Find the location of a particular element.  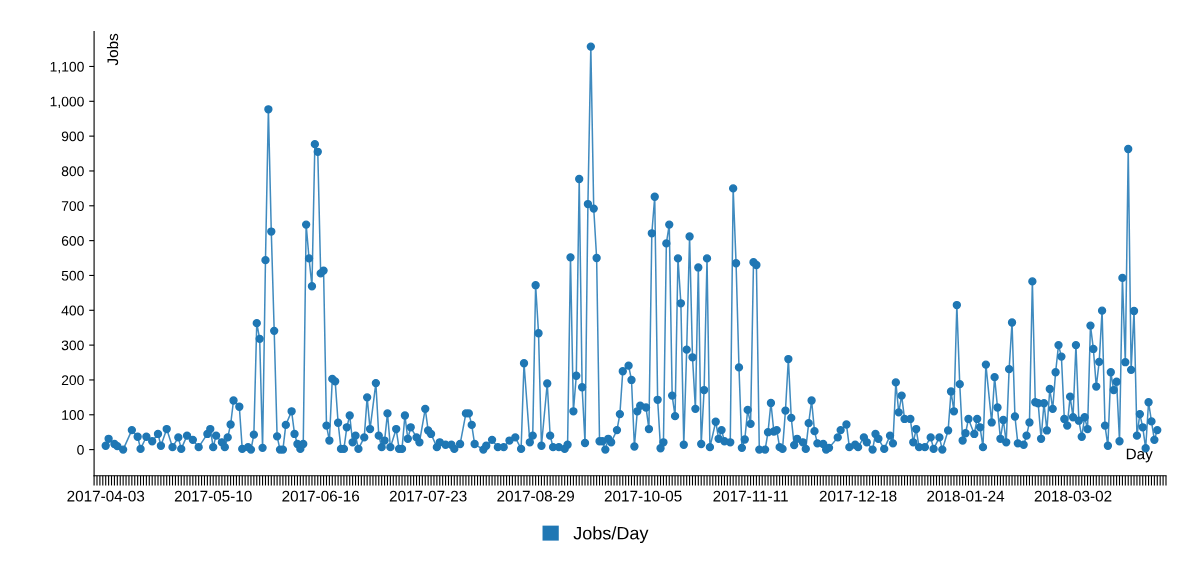

y-axis-title: Jobs is located at coordinates (112, 49).